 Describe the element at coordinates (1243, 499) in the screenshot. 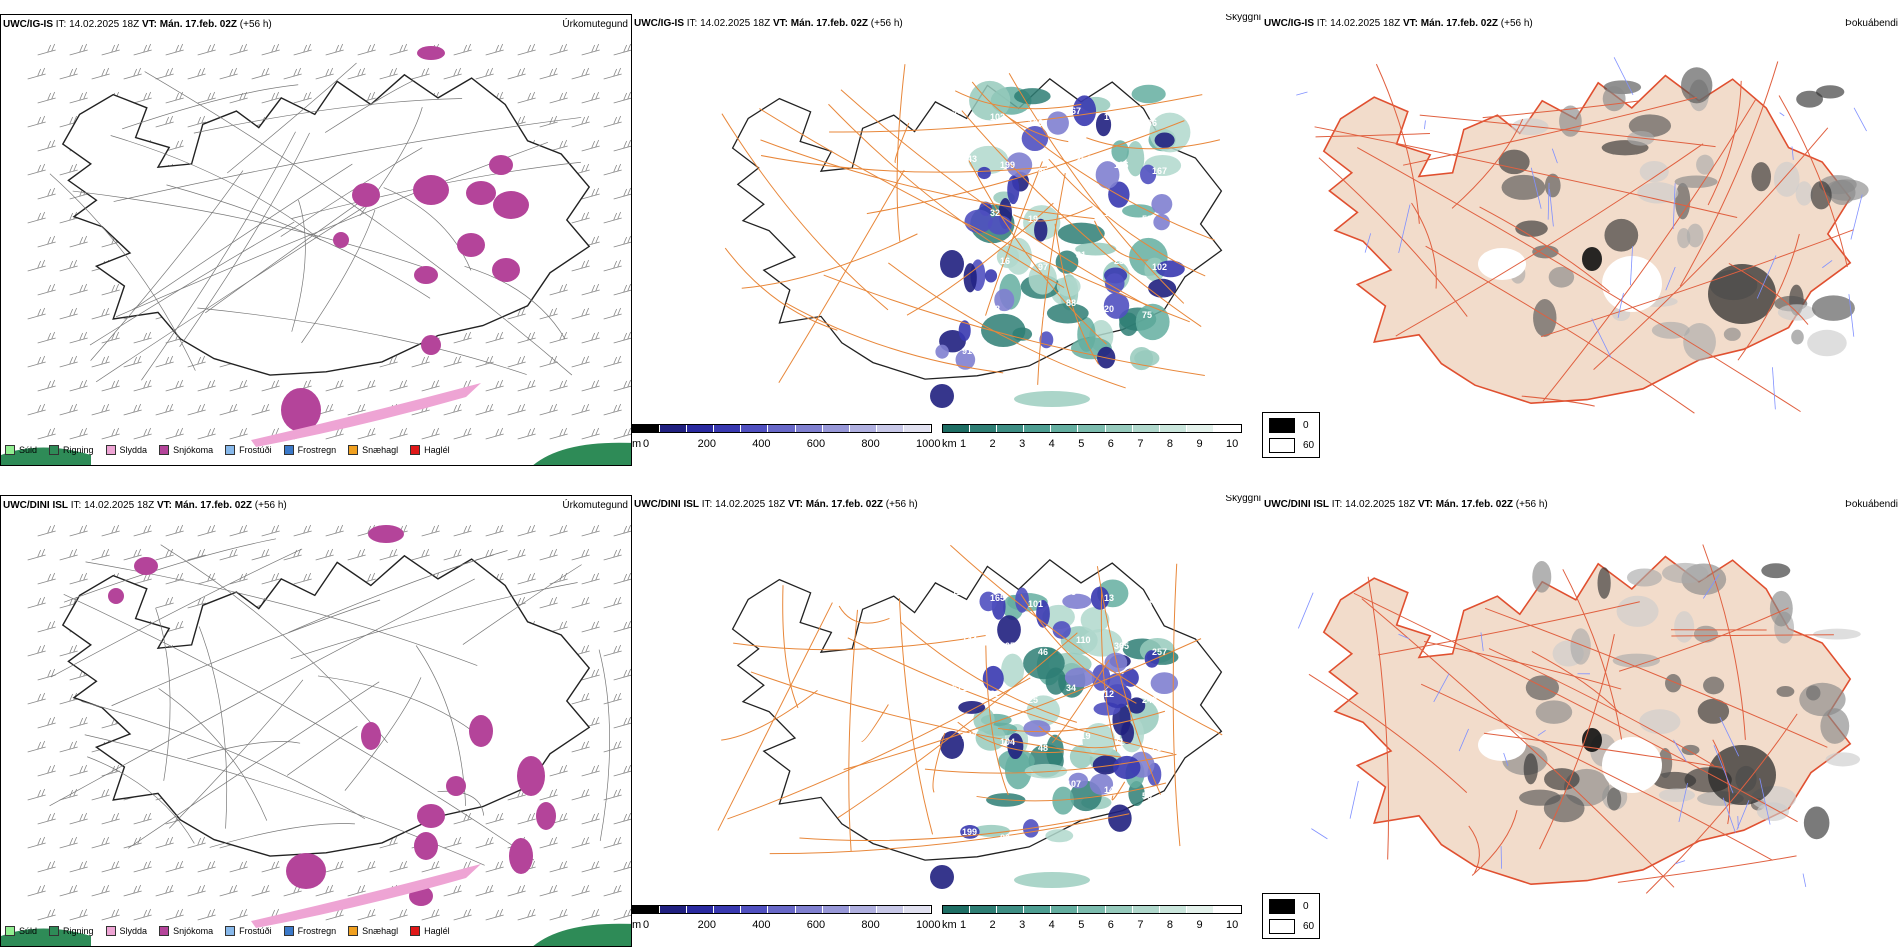

I see `visibility-title: Skyggni` at that location.